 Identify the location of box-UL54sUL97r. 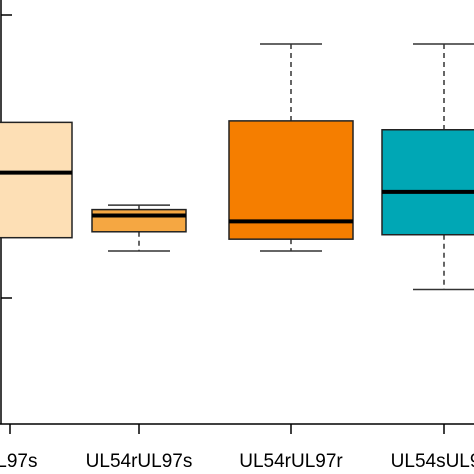
(427, 167).